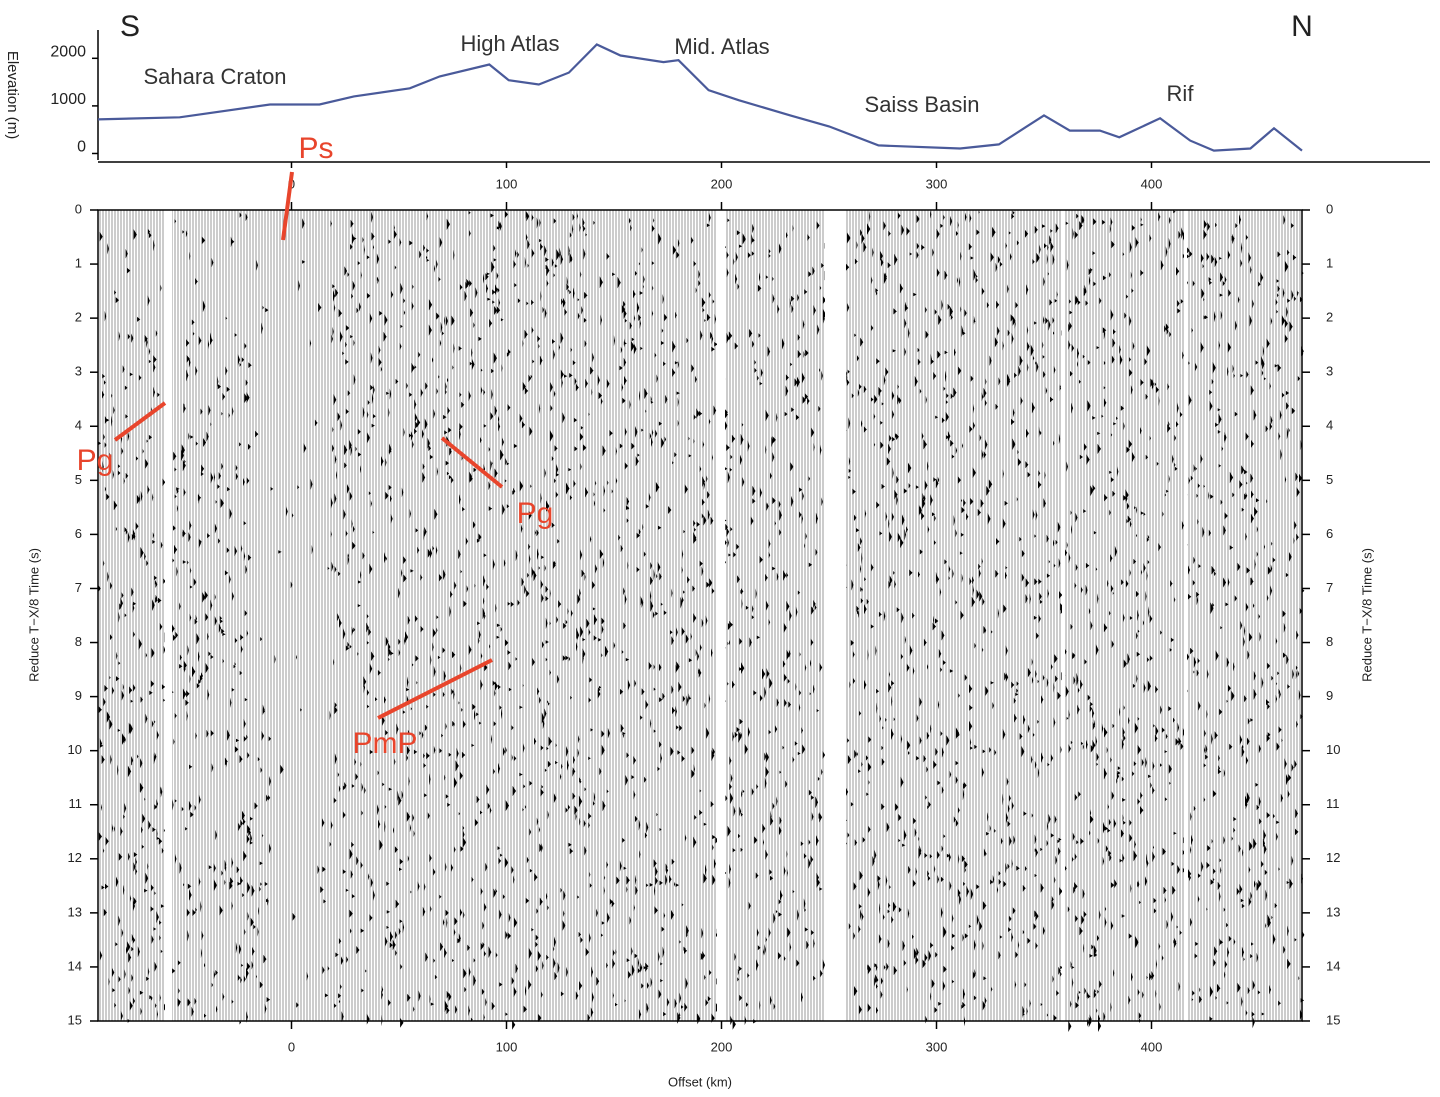 Image resolution: width=1440 pixels, height=1097 pixels. Describe the element at coordinates (12, 95) in the screenshot. I see `y-axis-label: Elevation (m)` at that location.